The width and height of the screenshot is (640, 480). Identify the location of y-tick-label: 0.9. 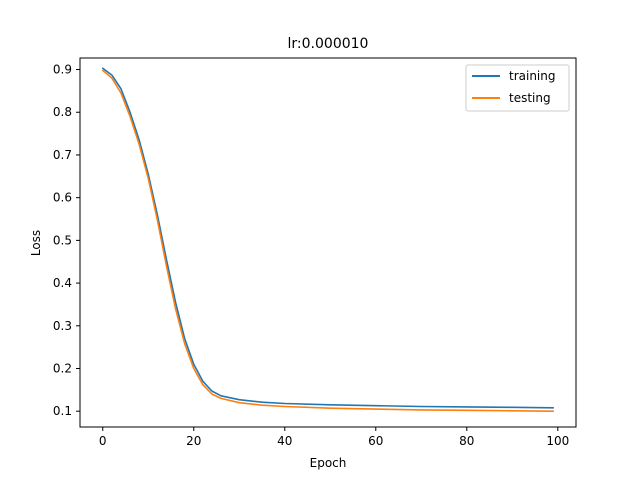
(62, 70).